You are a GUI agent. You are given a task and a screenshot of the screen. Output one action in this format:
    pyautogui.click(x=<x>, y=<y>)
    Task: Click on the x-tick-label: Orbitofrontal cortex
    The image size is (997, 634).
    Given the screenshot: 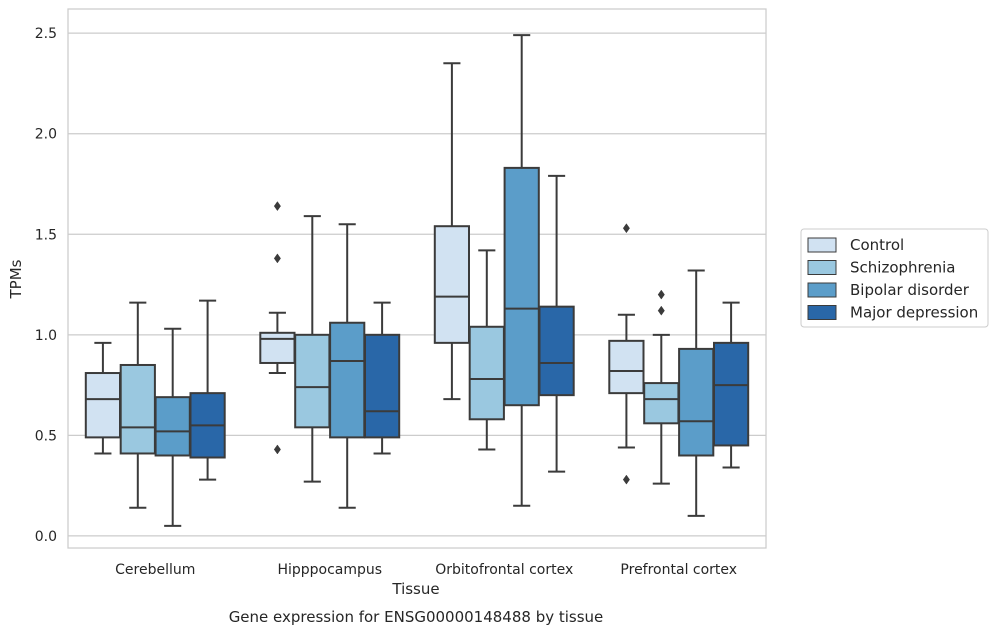 What is the action you would take?
    pyautogui.click(x=504, y=570)
    